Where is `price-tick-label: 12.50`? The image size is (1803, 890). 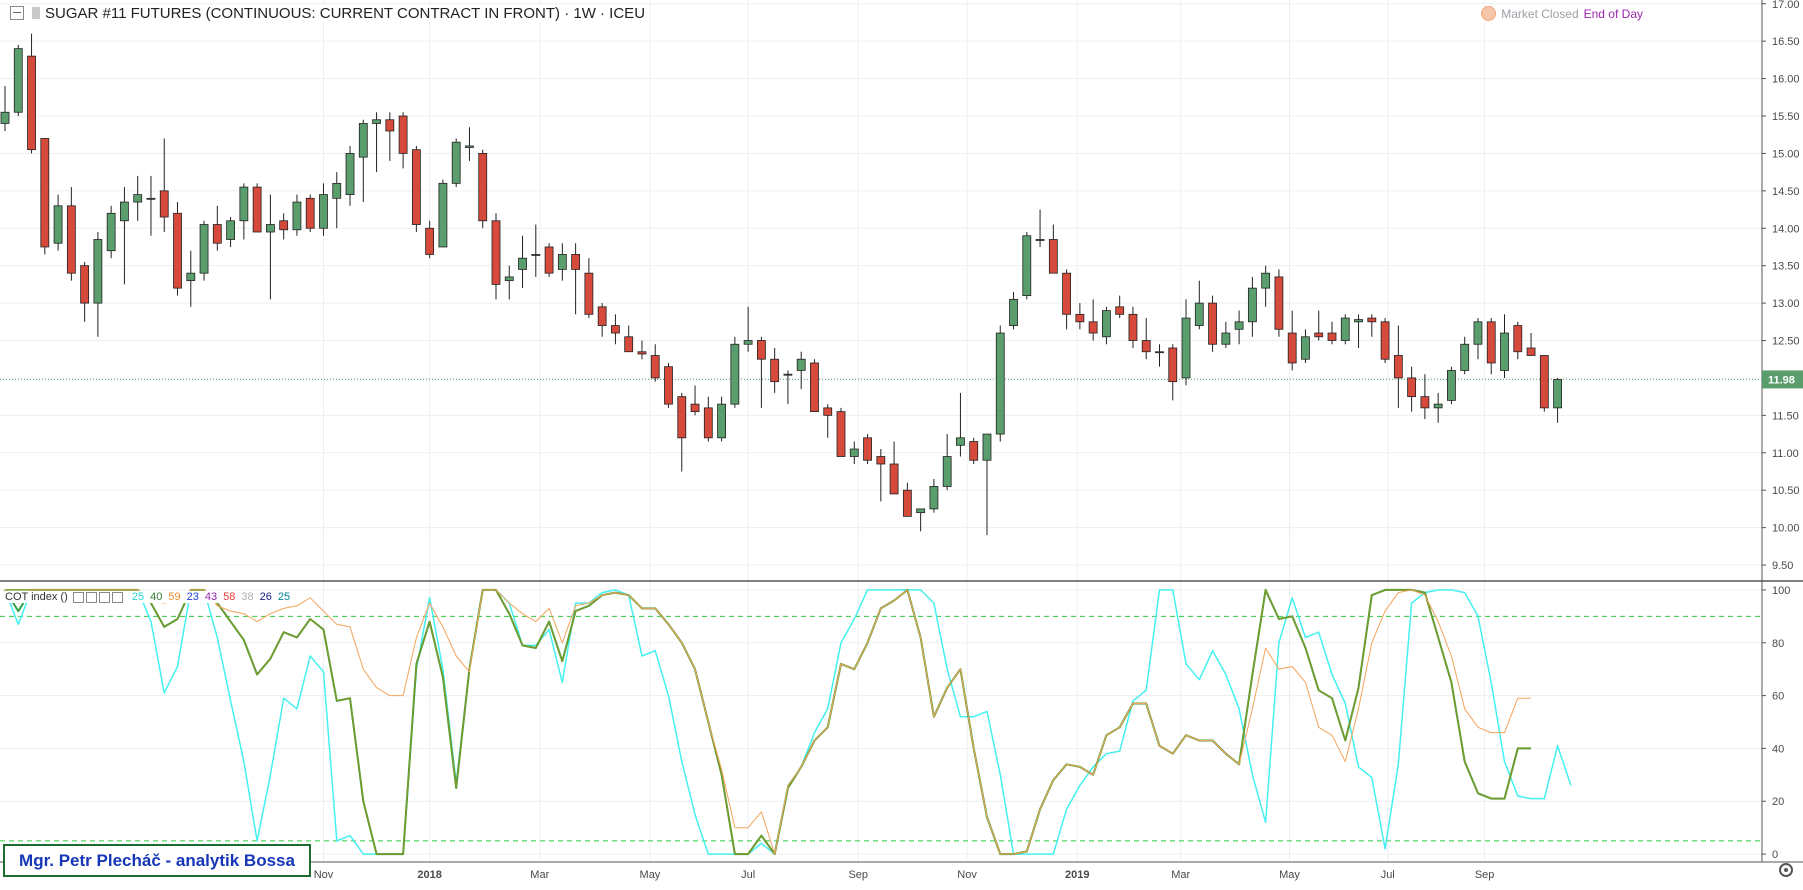
price-tick-label: 12.50 is located at coordinates (1786, 342).